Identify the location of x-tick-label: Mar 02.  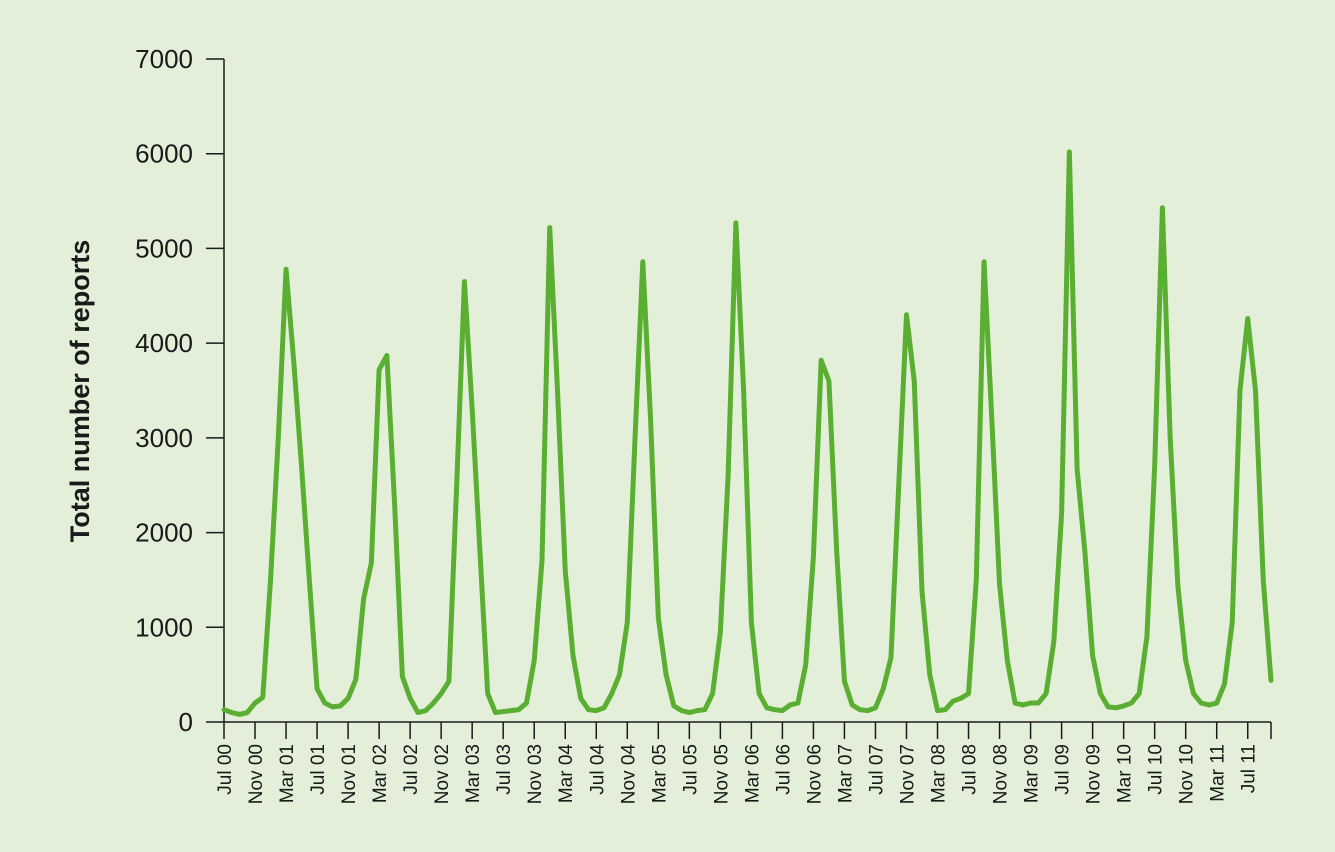
(380, 773).